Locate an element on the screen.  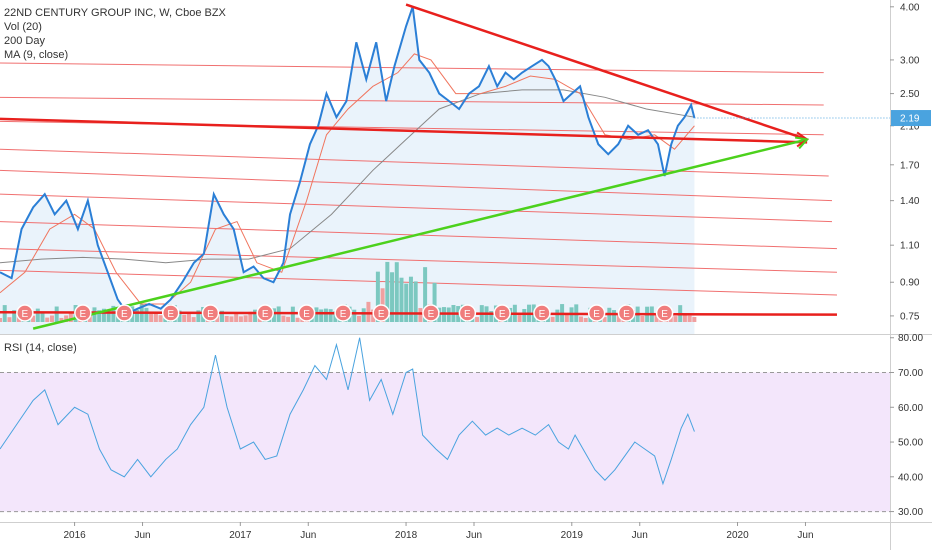
time-axis-label: 2019 is located at coordinates (572, 535).